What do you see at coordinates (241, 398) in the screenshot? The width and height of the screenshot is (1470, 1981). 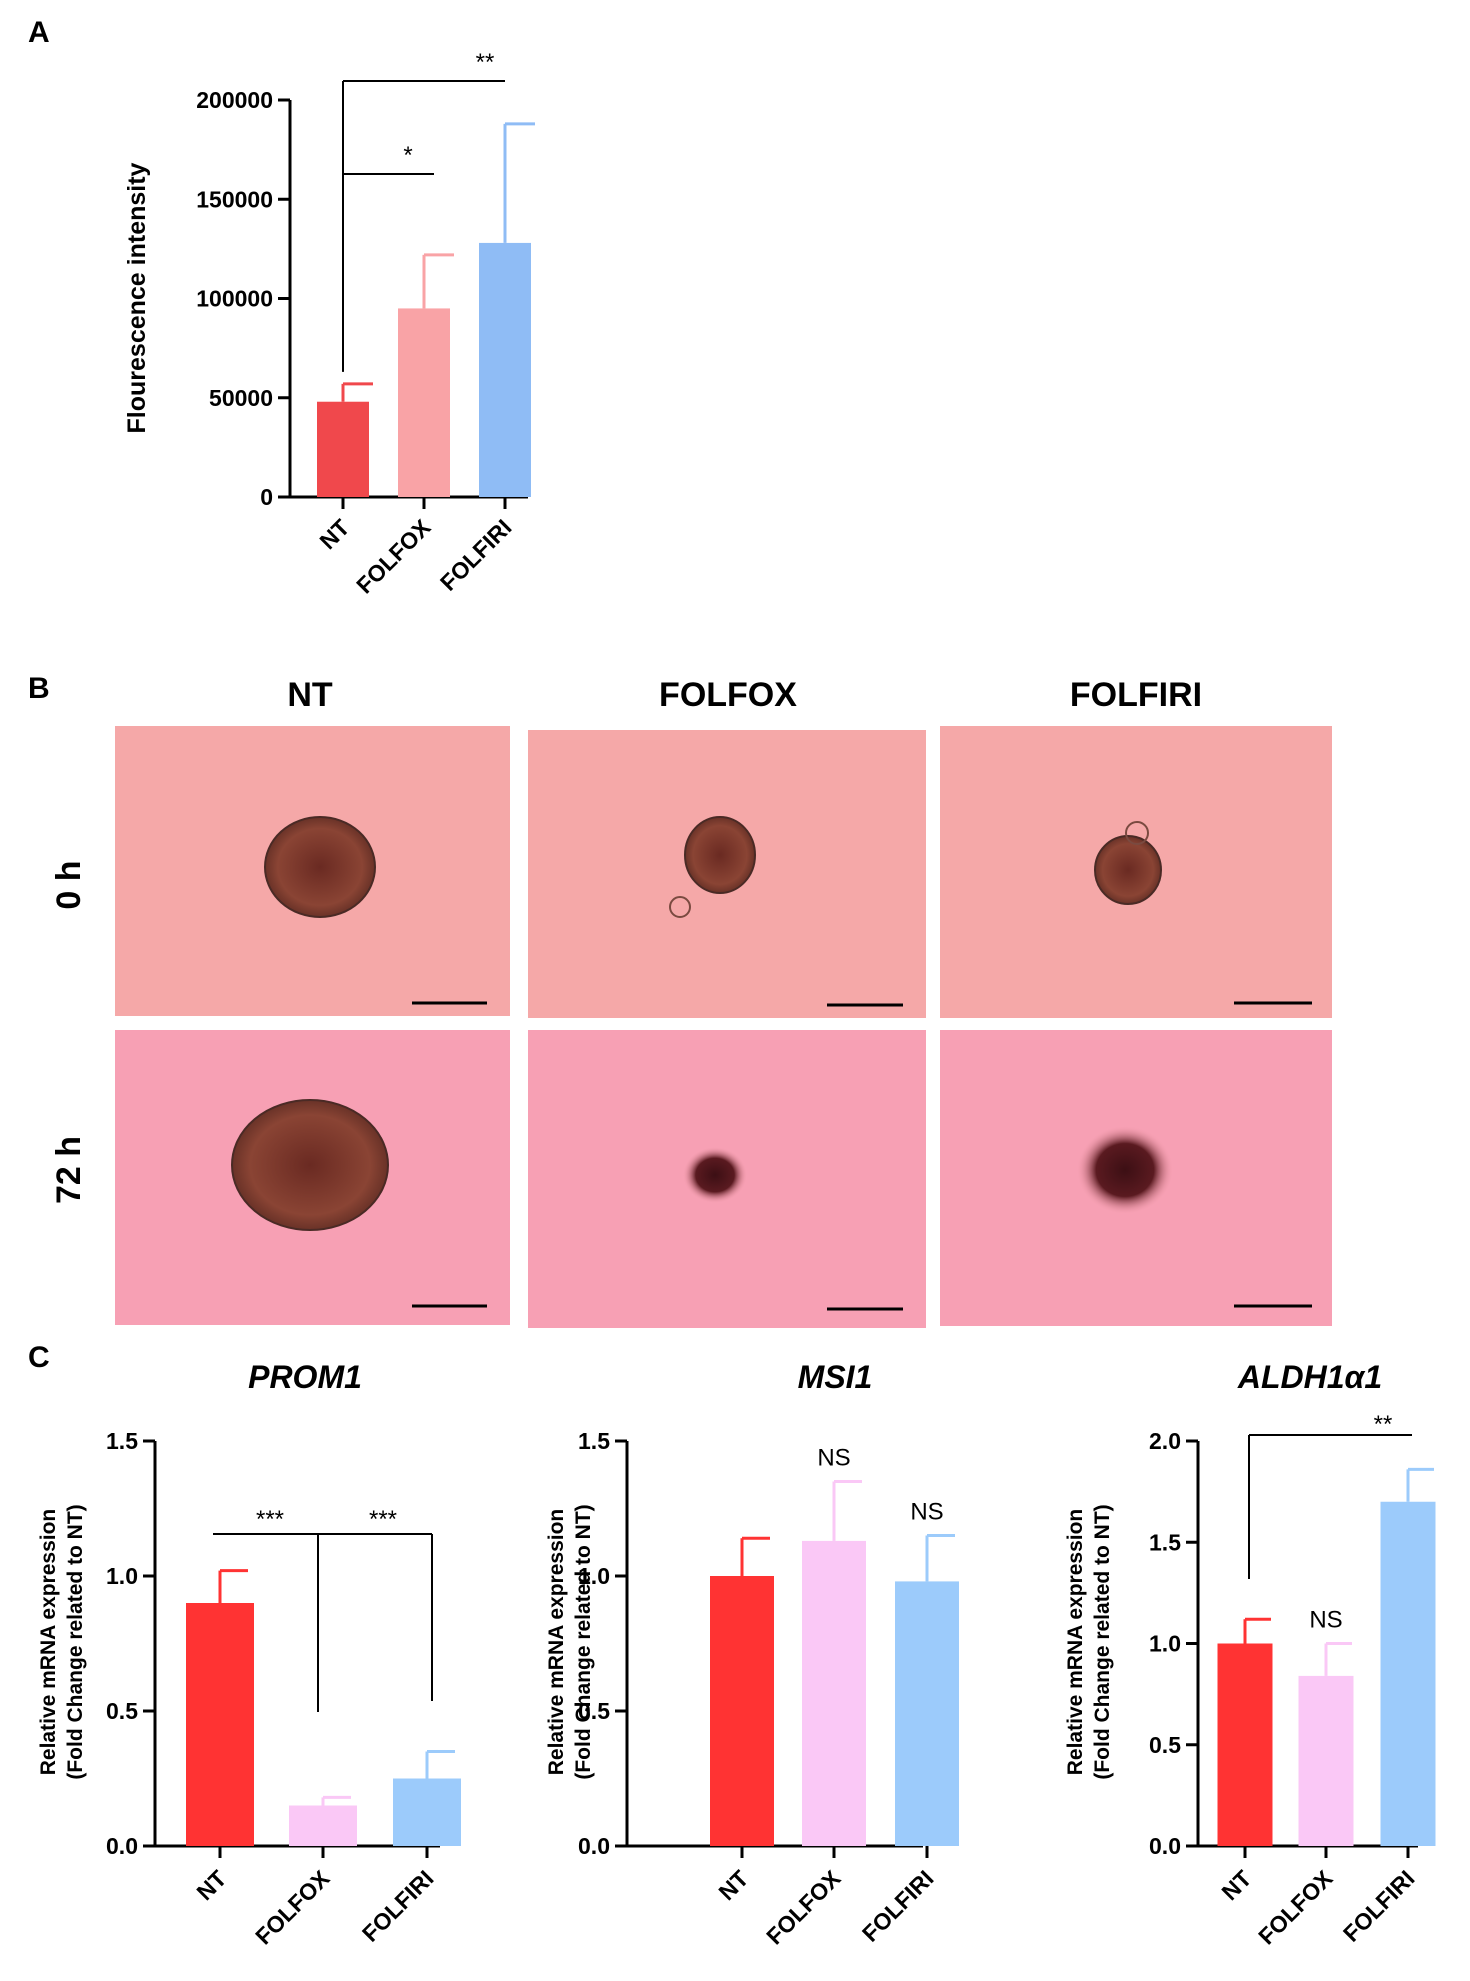 I see `y-tick-label: 50000` at bounding box center [241, 398].